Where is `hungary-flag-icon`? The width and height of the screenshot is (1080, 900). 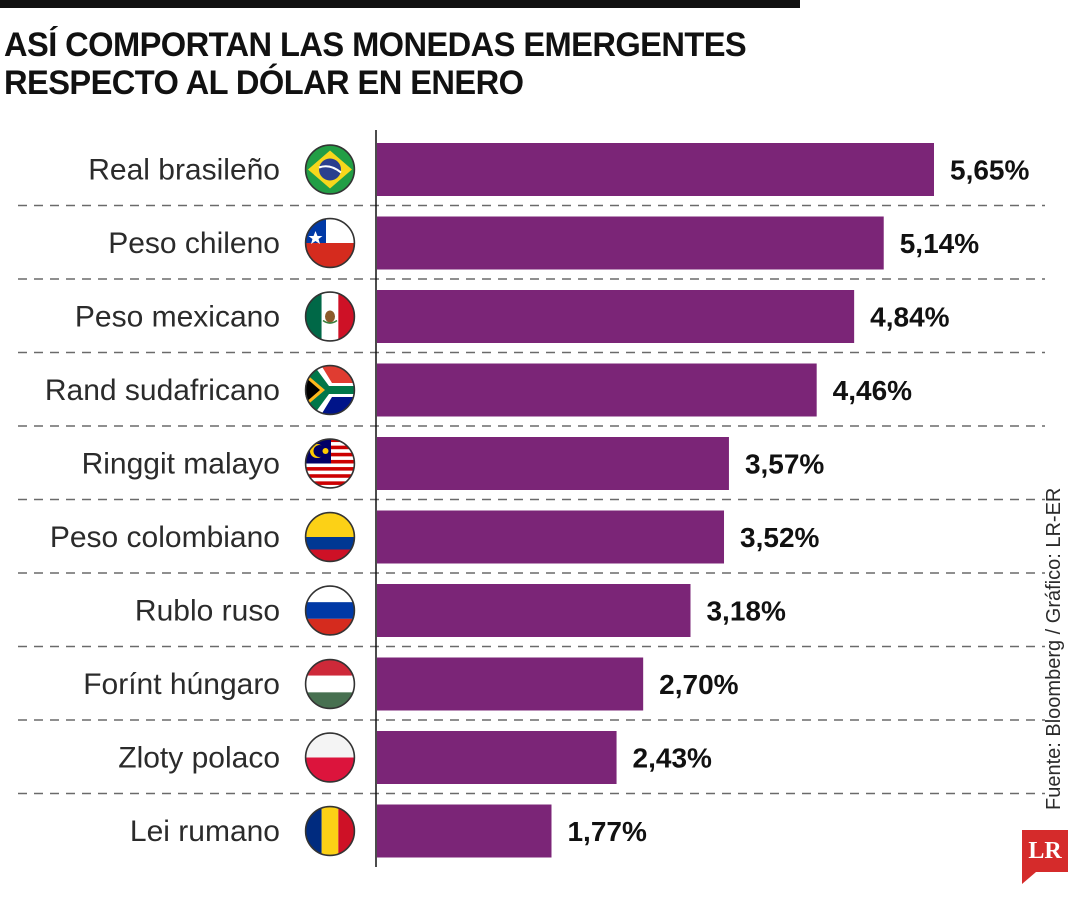 hungary-flag-icon is located at coordinates (330, 684).